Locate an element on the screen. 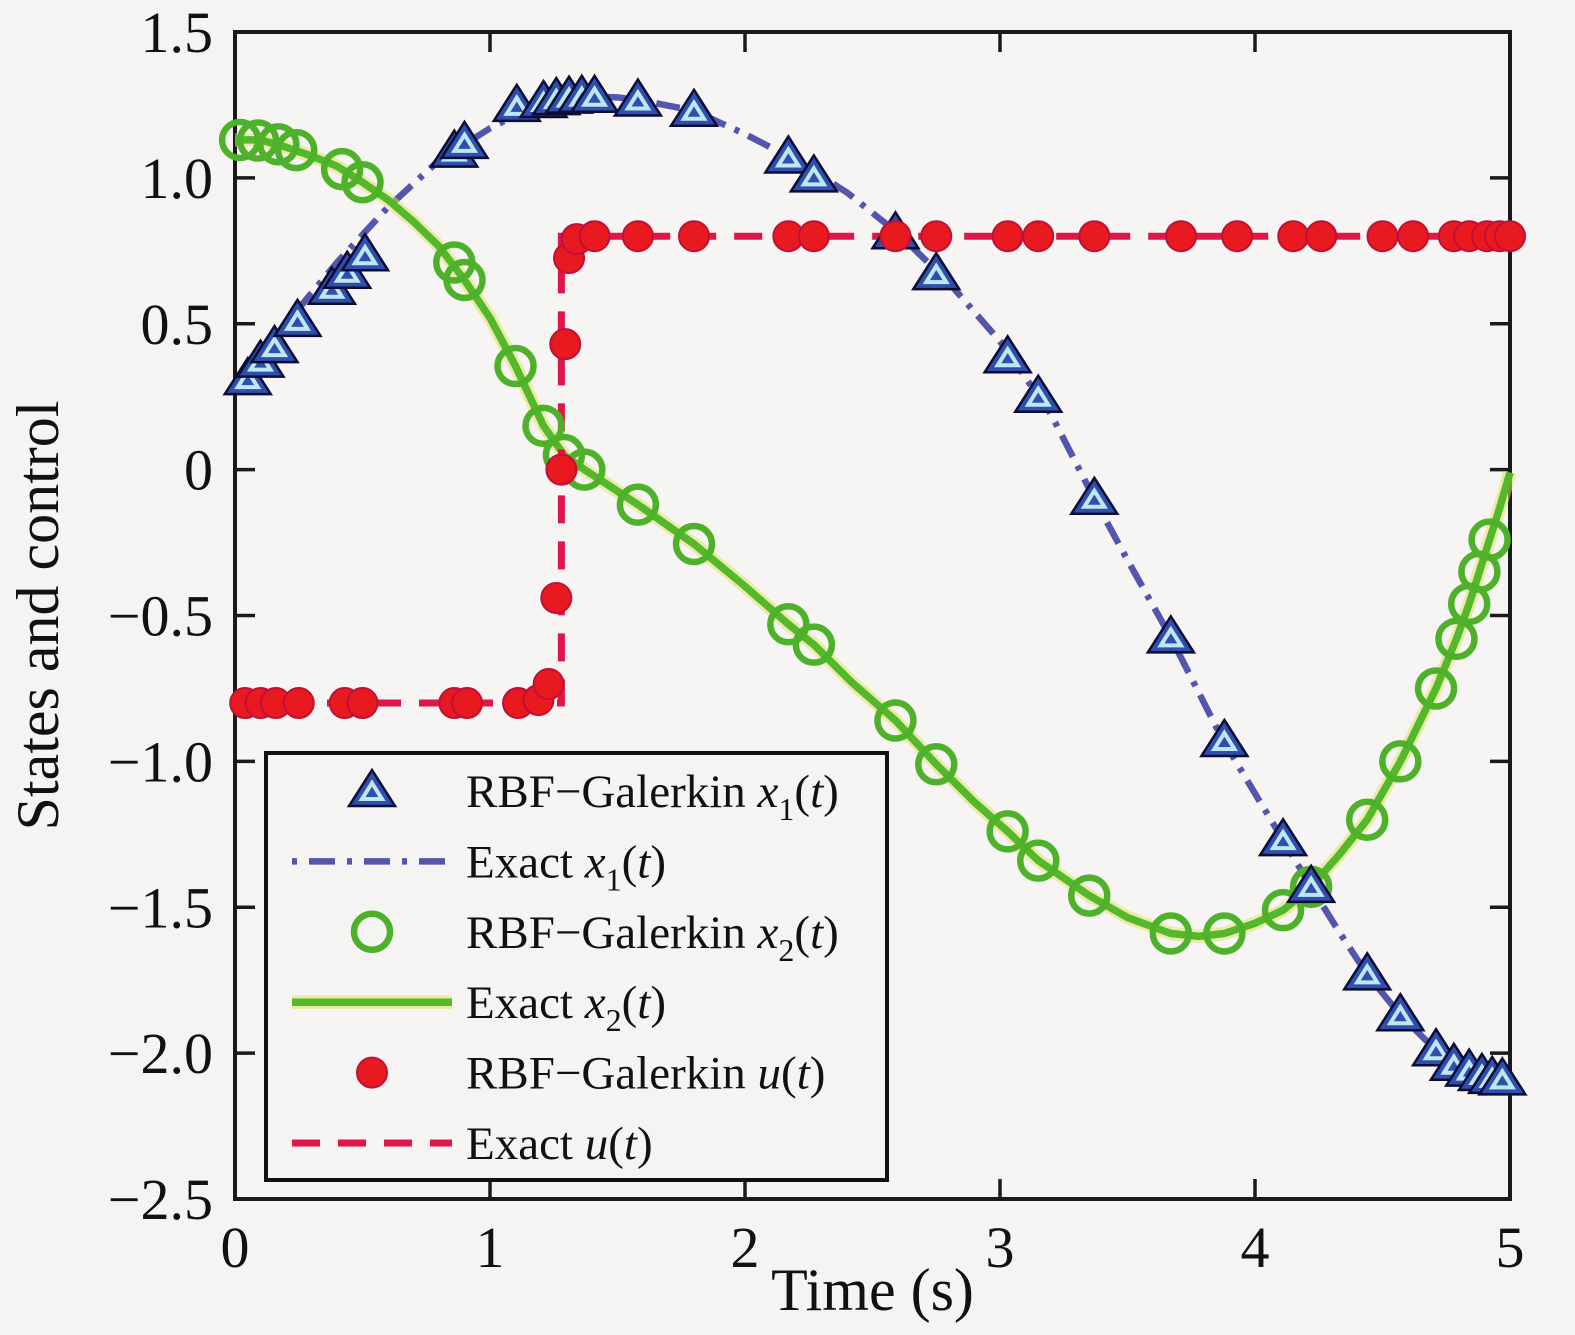  x-tick-label: 2 is located at coordinates (745, 1247).